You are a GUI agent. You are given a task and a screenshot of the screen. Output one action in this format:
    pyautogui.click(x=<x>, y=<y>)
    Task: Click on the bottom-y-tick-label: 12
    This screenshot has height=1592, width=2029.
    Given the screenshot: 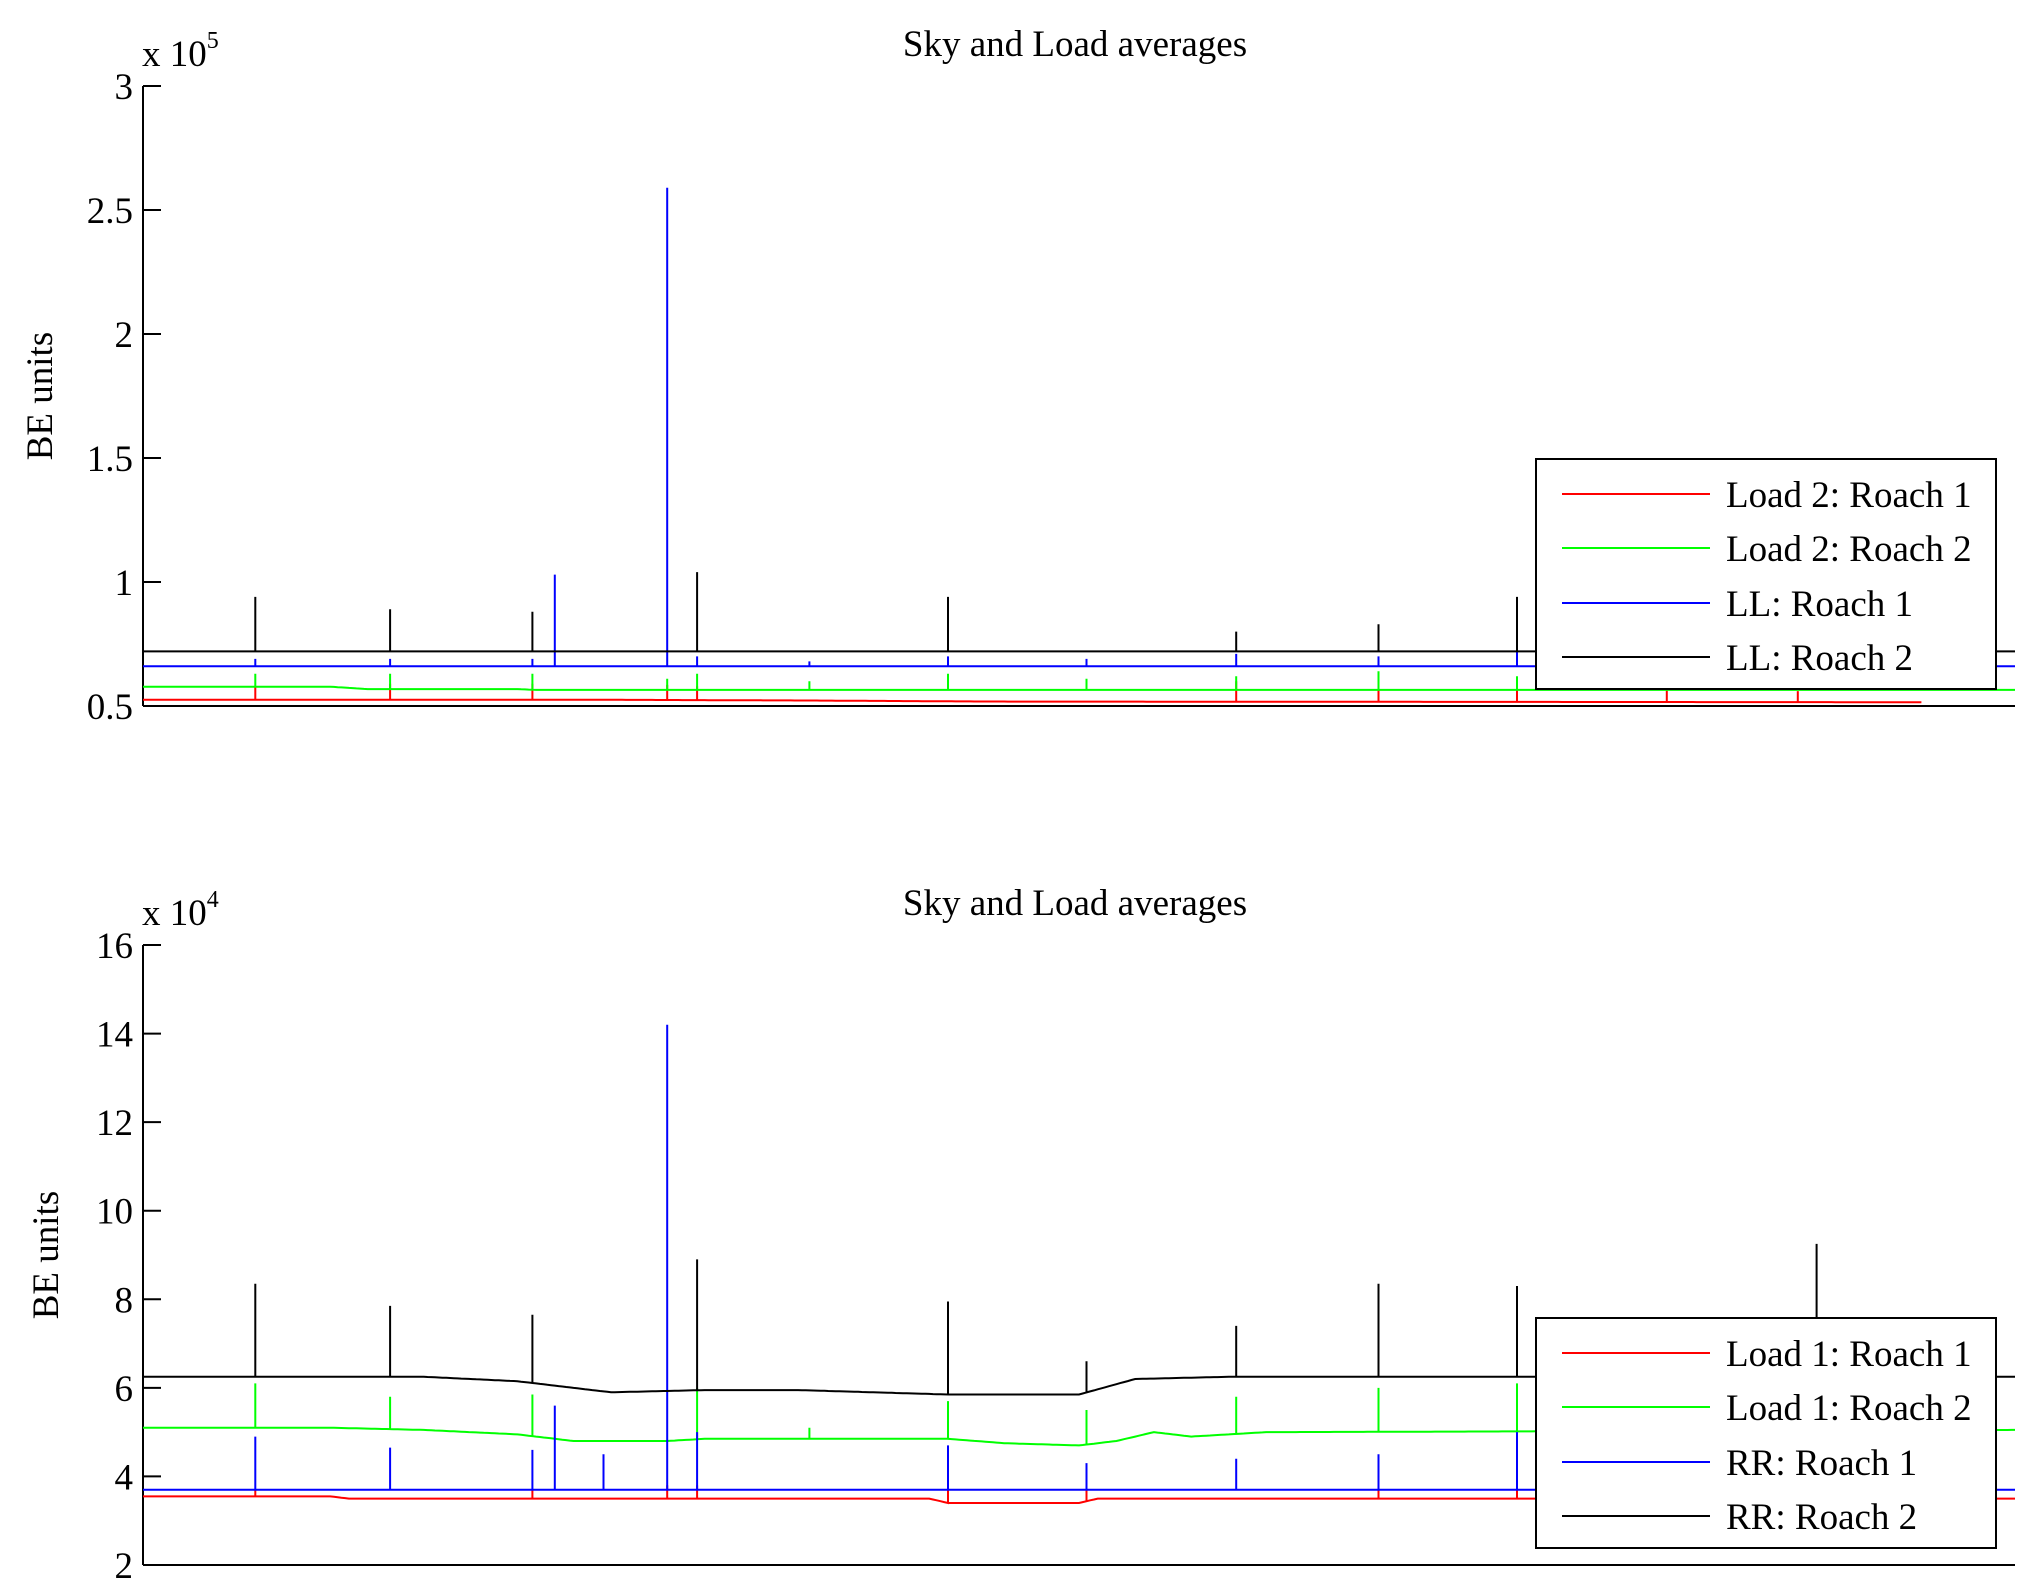 What is the action you would take?
    pyautogui.click(x=114, y=1123)
    